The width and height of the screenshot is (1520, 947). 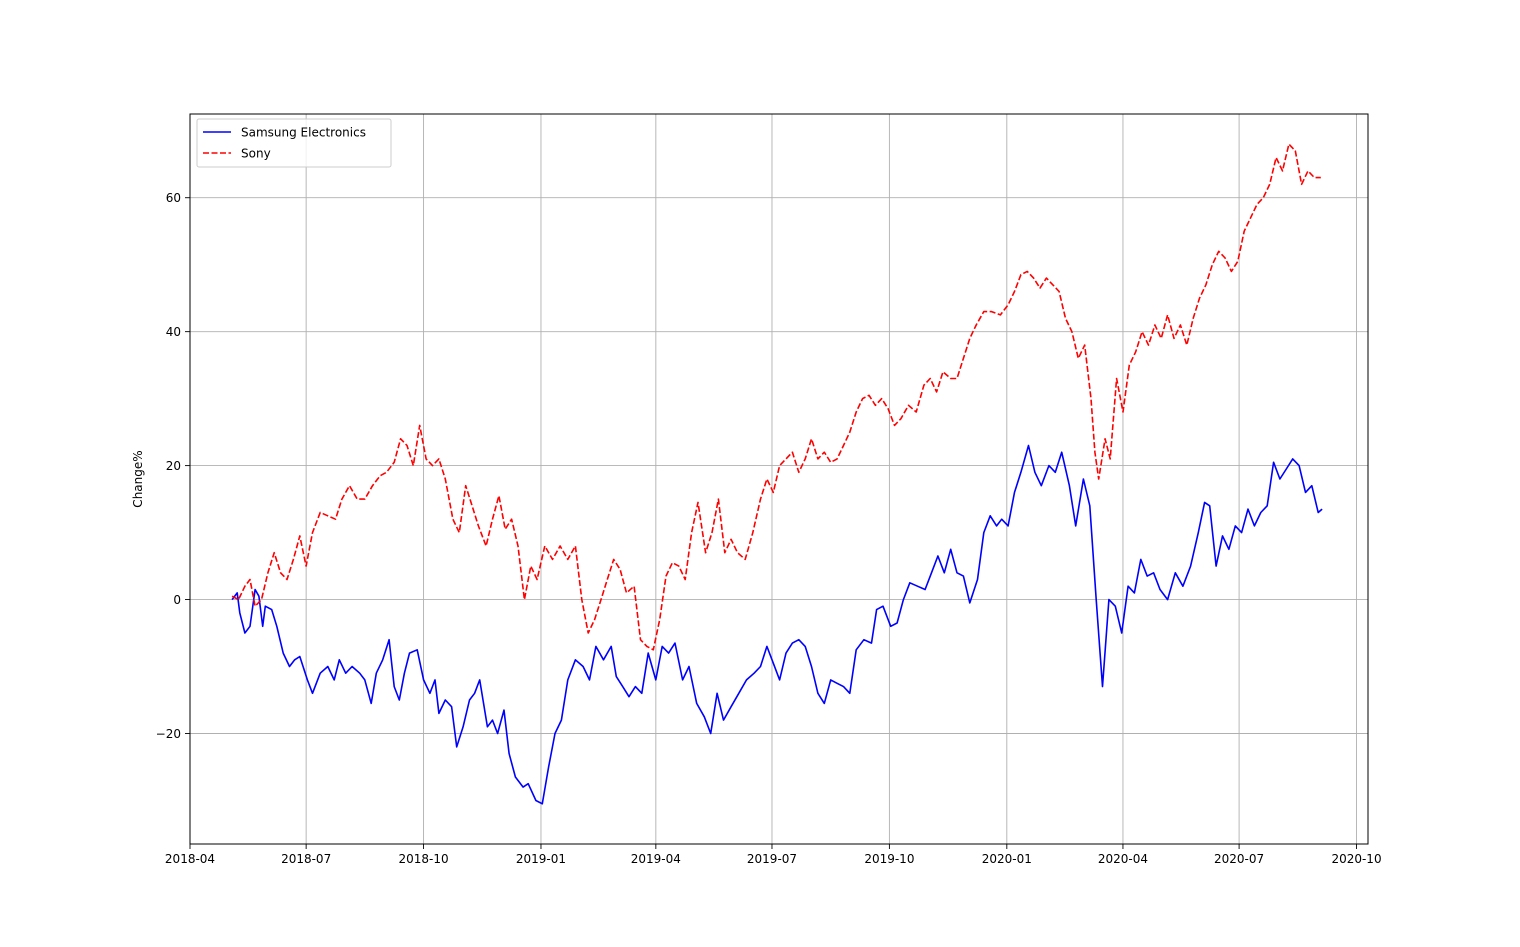 I want to click on legend-box, so click(x=294, y=143).